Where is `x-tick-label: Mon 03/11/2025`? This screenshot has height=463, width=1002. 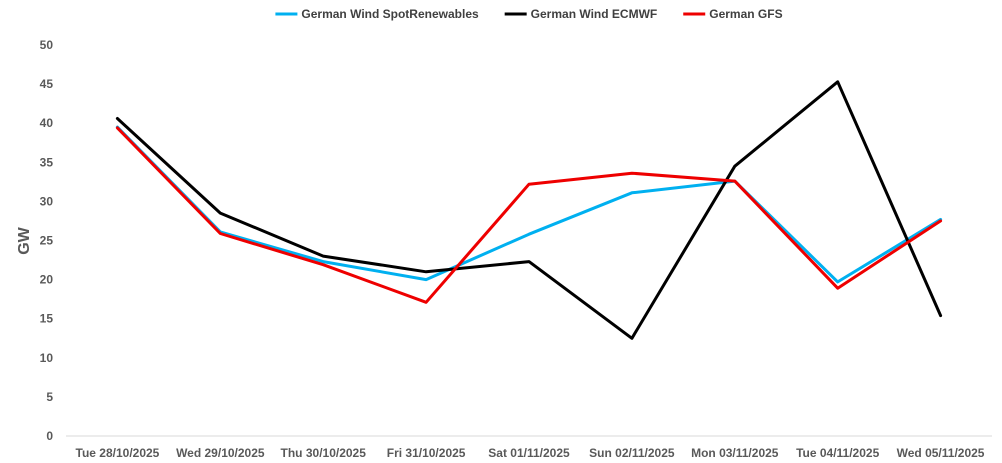
x-tick-label: Mon 03/11/2025 is located at coordinates (735, 453).